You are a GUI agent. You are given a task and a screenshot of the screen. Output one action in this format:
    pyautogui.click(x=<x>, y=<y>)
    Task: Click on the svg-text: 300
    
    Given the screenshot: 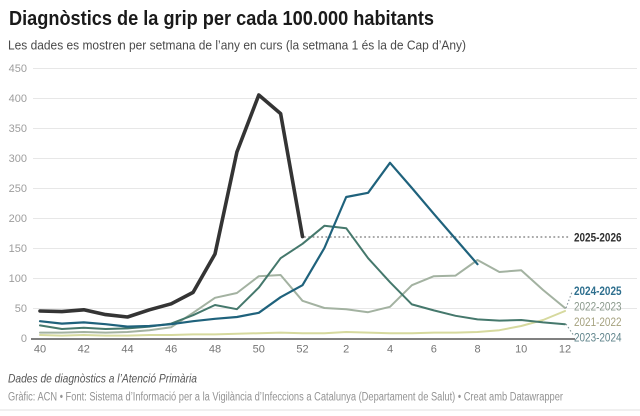 What is the action you would take?
    pyautogui.click(x=18, y=159)
    